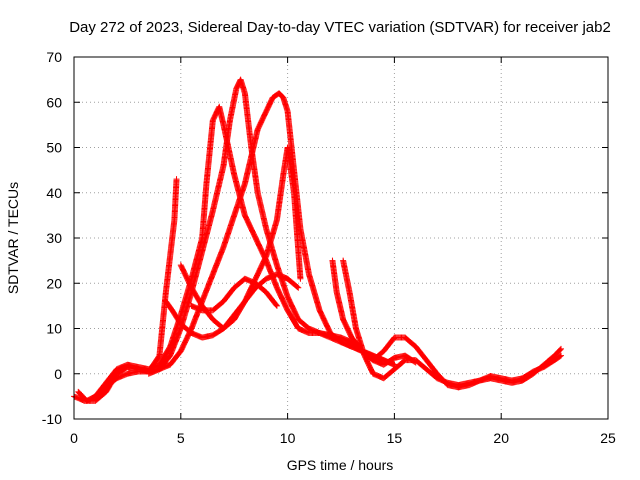  Describe the element at coordinates (74, 438) in the screenshot. I see `x-tick-label: 0` at that location.